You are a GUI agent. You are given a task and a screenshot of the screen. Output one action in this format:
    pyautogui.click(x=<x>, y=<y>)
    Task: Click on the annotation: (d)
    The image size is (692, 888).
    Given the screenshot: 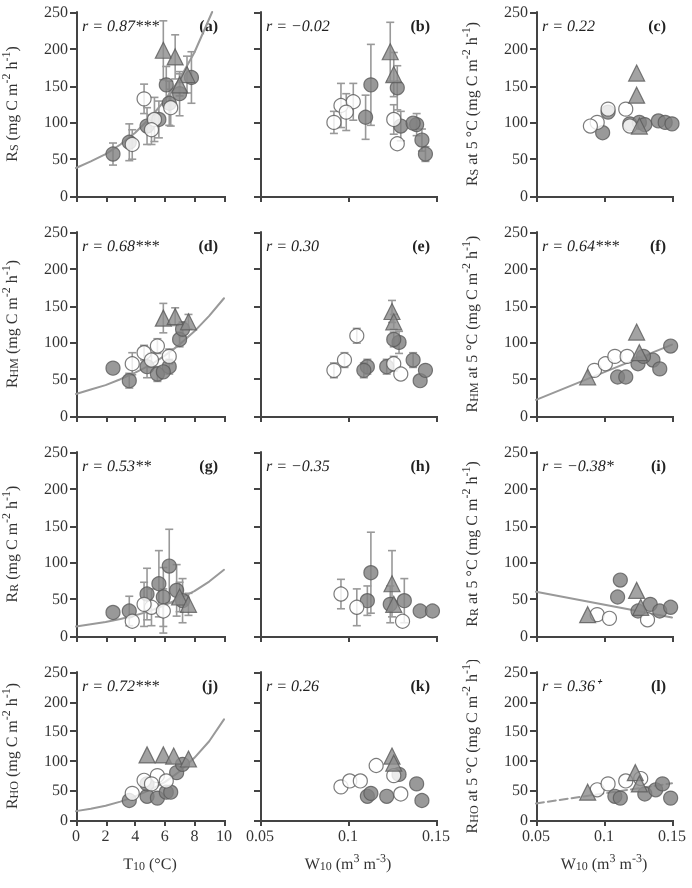 What is the action you would take?
    pyautogui.click(x=208, y=246)
    